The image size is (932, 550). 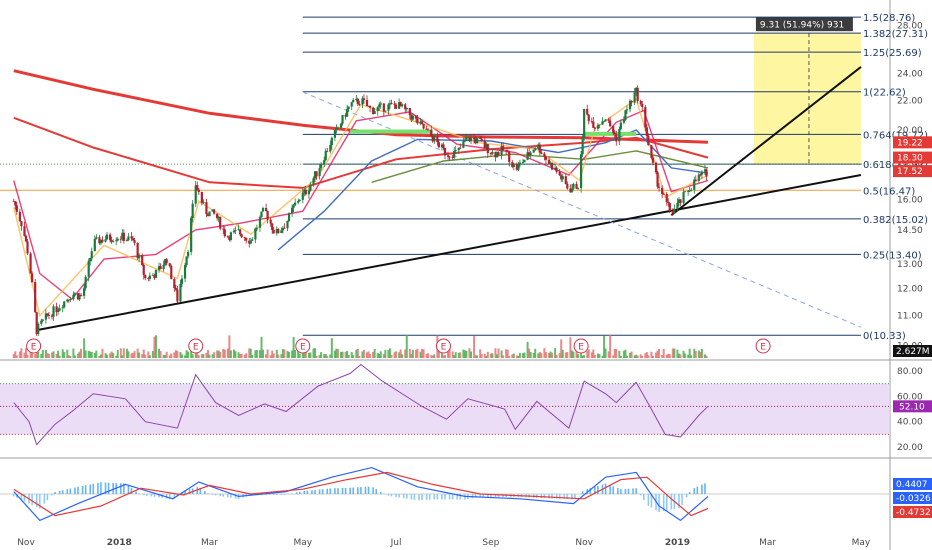 I want to click on rsi-axis-tick-label: 80.00, so click(x=910, y=372).